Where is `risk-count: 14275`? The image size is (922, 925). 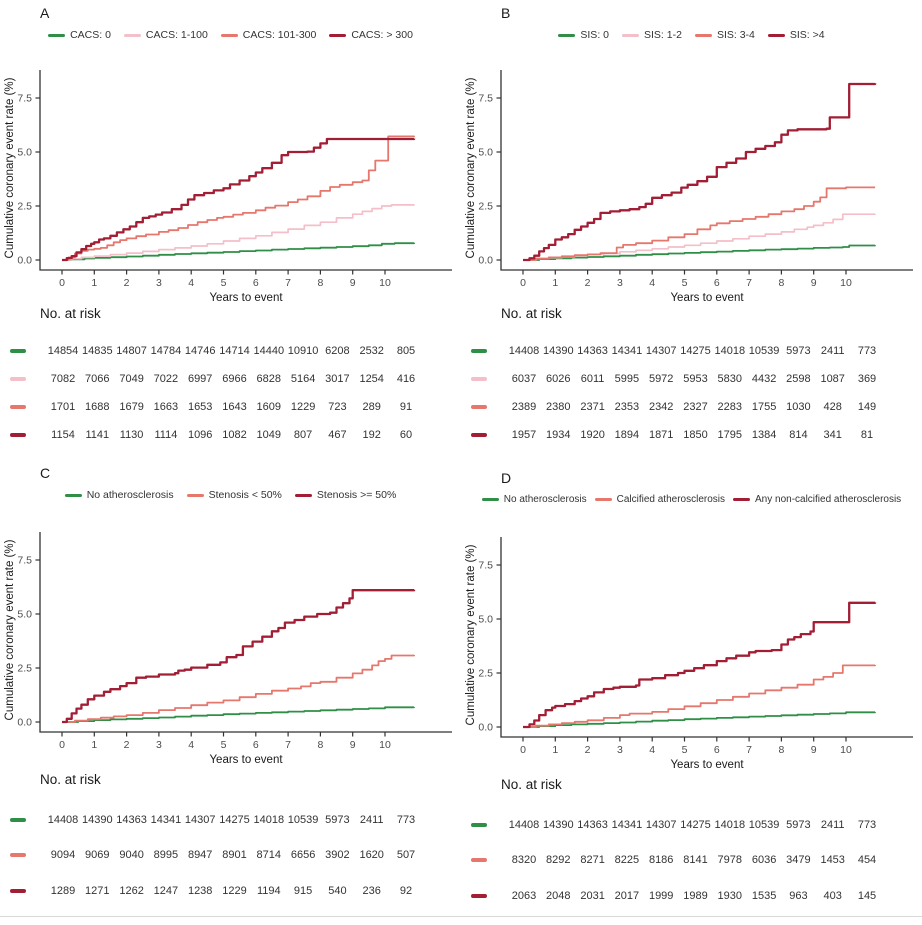 risk-count: 14275 is located at coordinates (695, 351).